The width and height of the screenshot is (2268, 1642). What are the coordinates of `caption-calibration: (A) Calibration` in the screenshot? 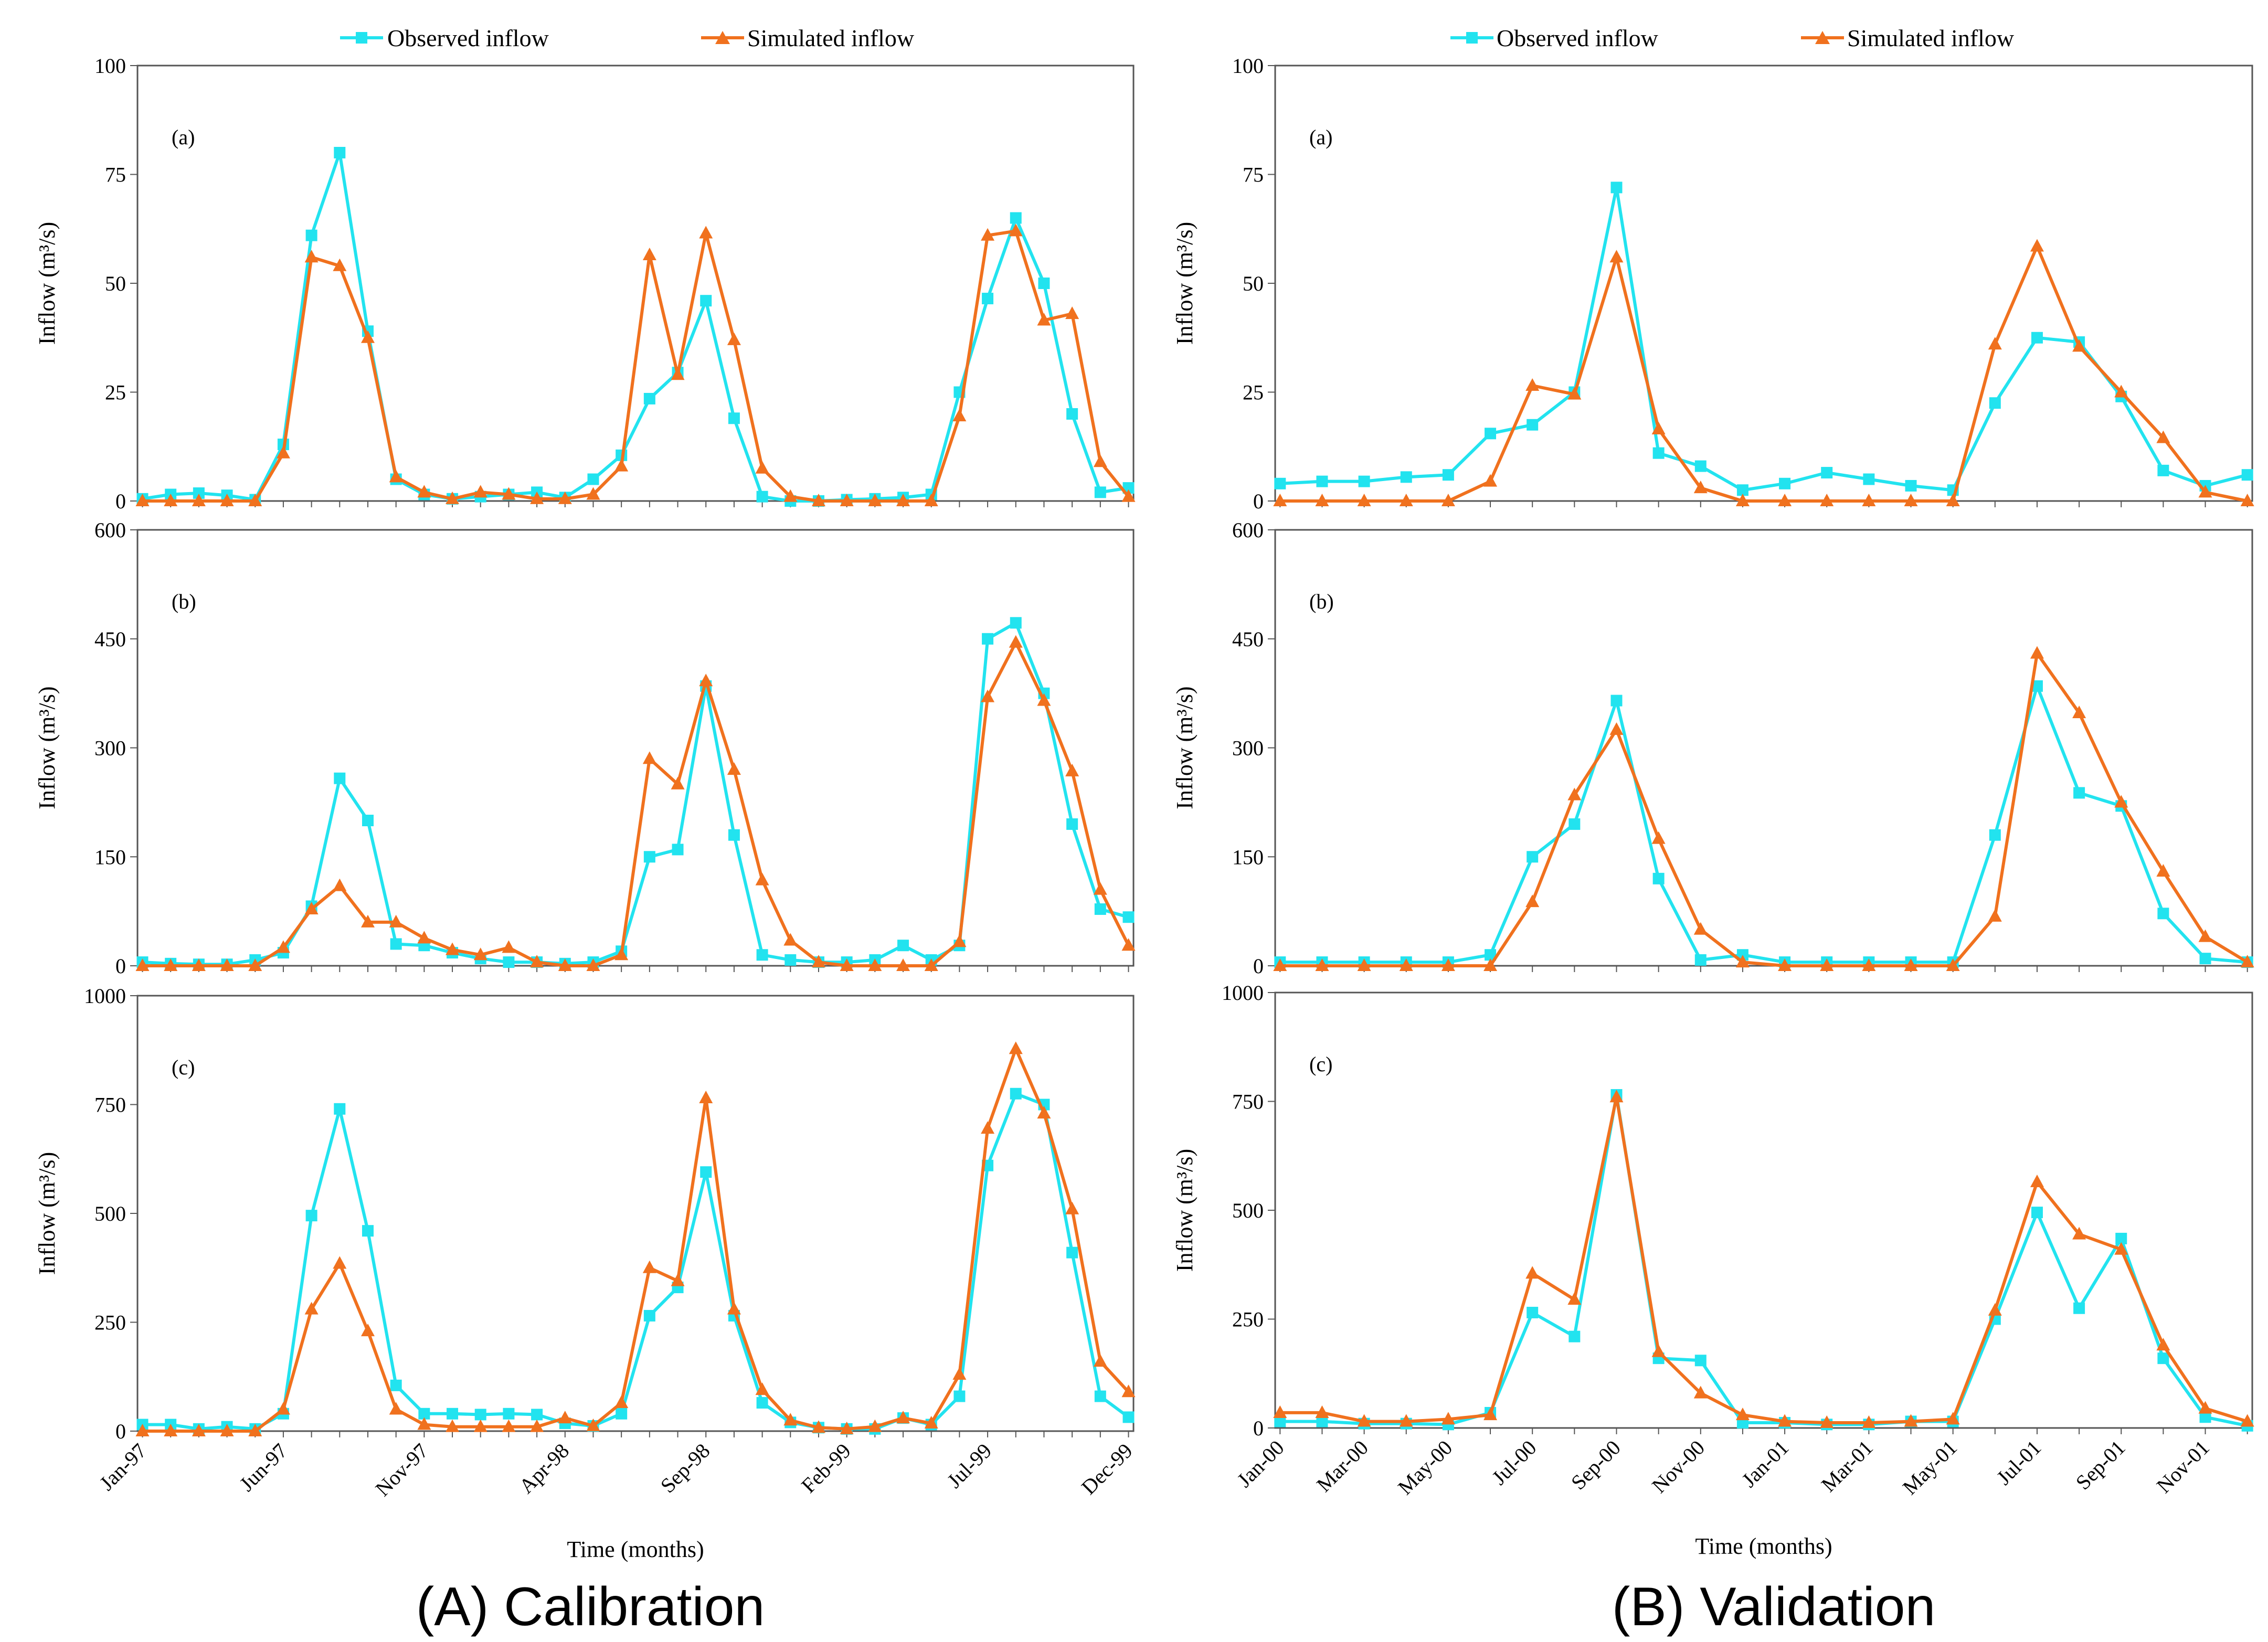 It's located at (591, 1606).